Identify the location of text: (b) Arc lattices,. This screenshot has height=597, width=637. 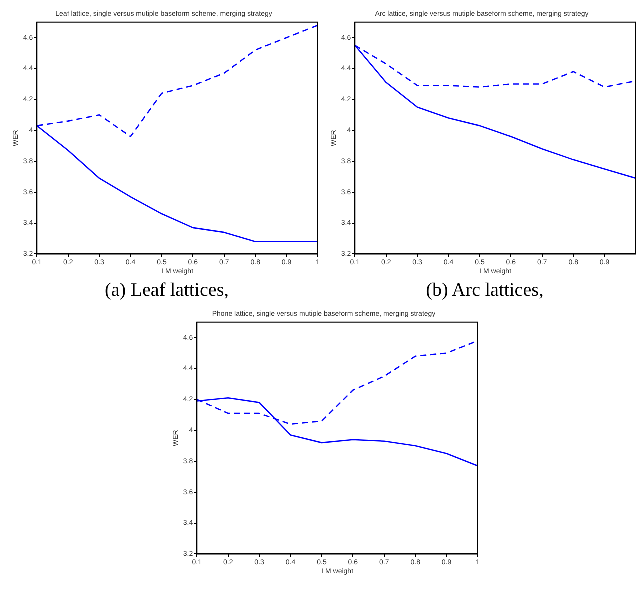
(485, 291).